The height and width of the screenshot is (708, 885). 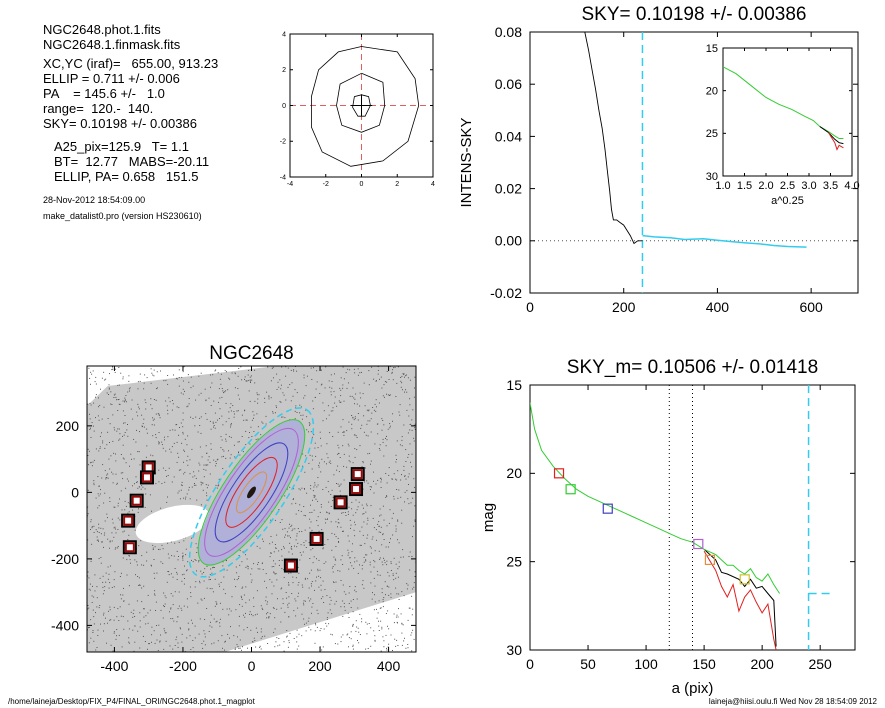 What do you see at coordinates (712, 92) in the screenshot?
I see `y-tick-label: 20` at bounding box center [712, 92].